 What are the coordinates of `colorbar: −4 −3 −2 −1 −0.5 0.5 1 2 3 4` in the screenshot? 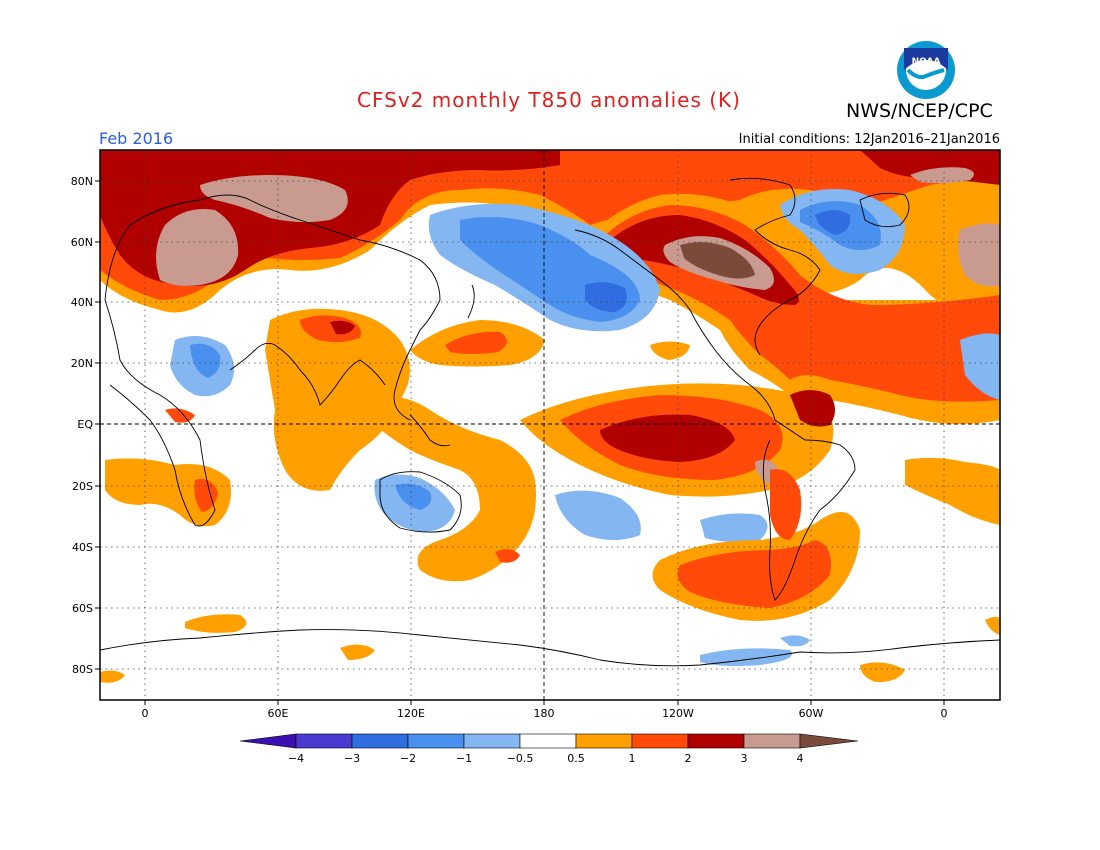 It's located at (549, 749).